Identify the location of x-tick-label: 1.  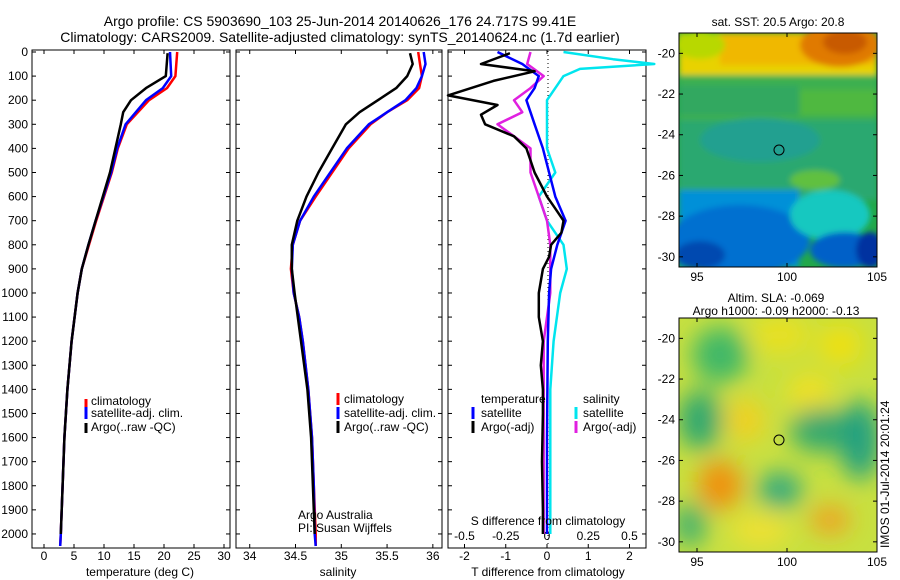
(588, 556).